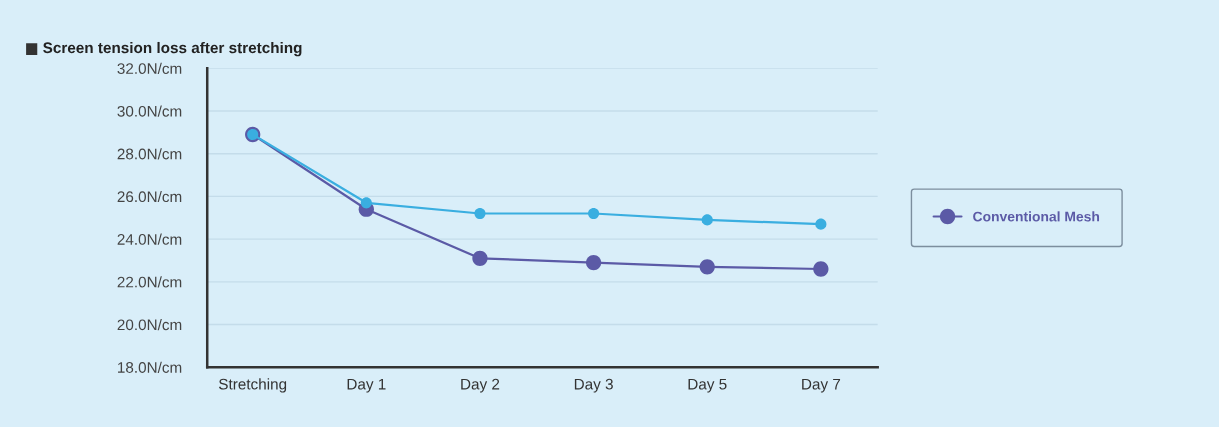 The width and height of the screenshot is (1219, 427). What do you see at coordinates (593, 385) in the screenshot?
I see `x-tick-label: Day 3` at bounding box center [593, 385].